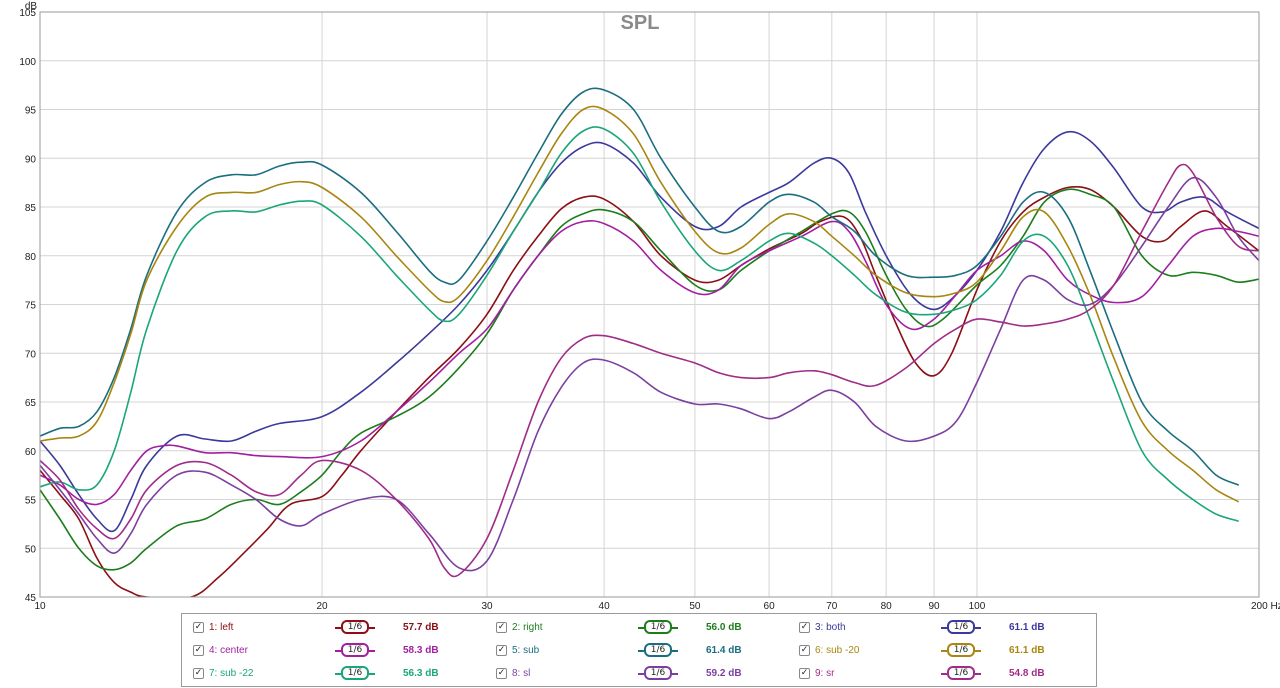 The height and width of the screenshot is (688, 1280). I want to click on x-tick-label: 200 Hz, so click(1265, 606).